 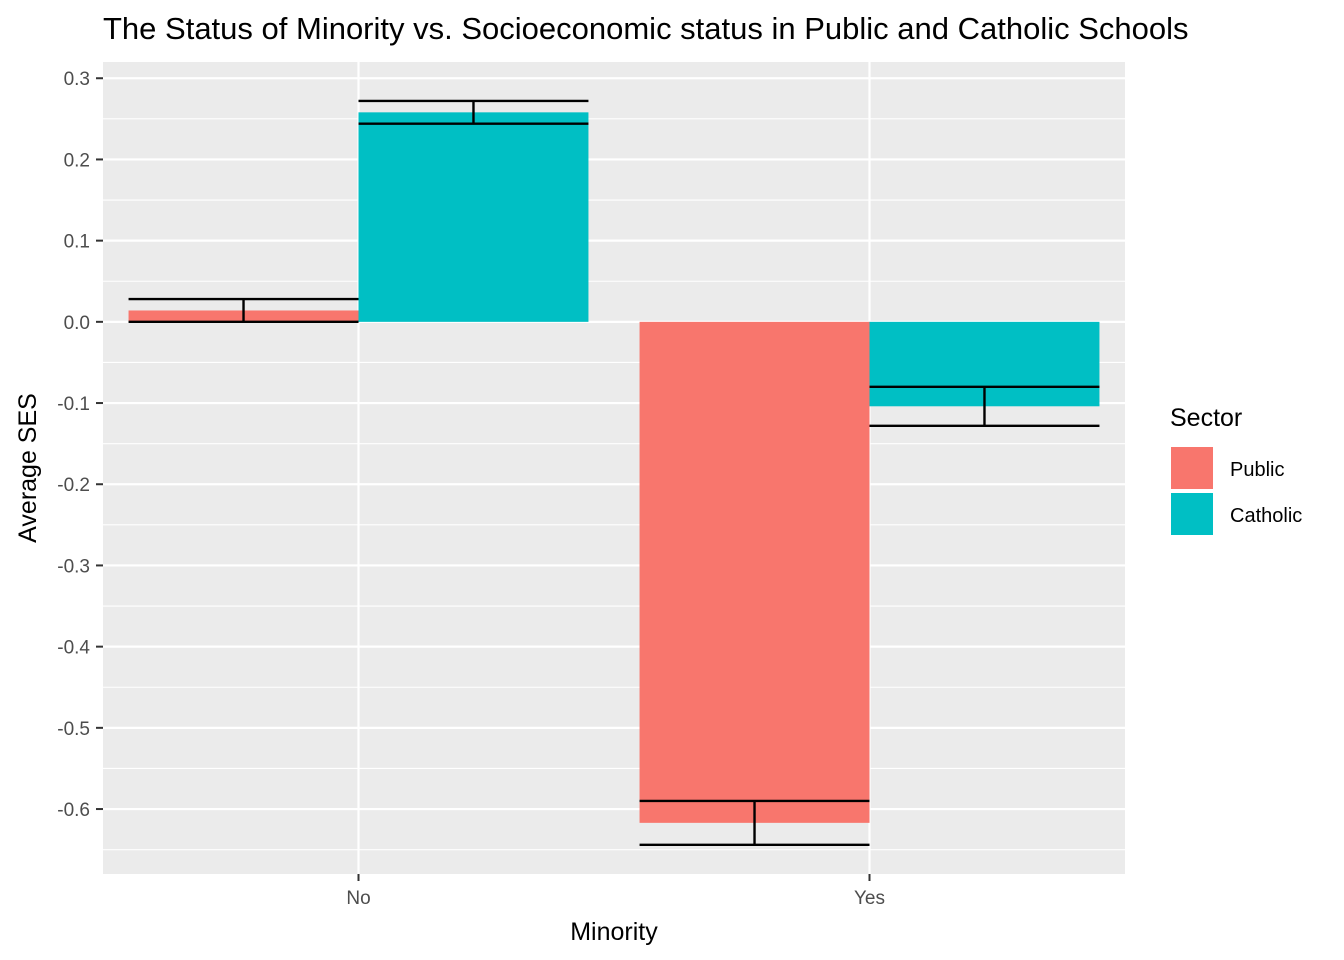 I want to click on legend-key-catholic, so click(x=1192, y=514).